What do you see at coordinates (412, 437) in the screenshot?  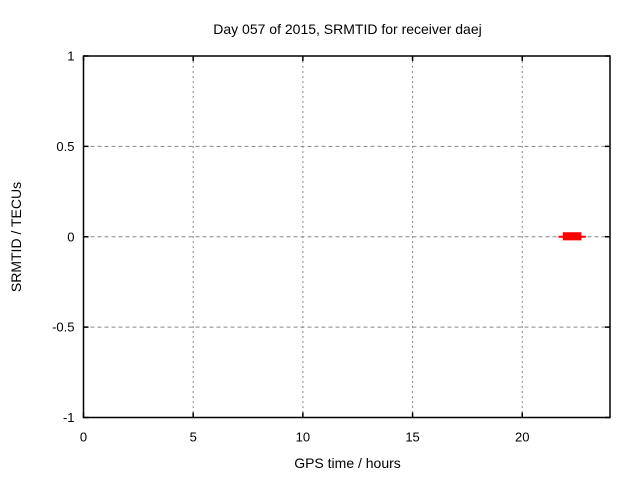 I see `x-tick-label: 15` at bounding box center [412, 437].